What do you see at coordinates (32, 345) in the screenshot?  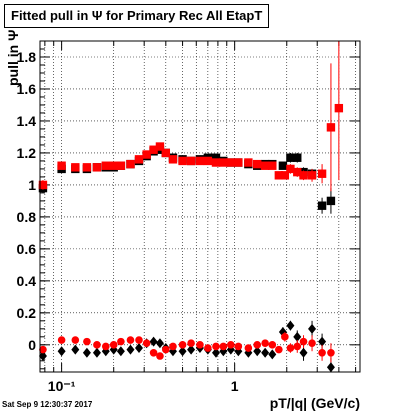 I see `y-tick-label: 0` at bounding box center [32, 345].